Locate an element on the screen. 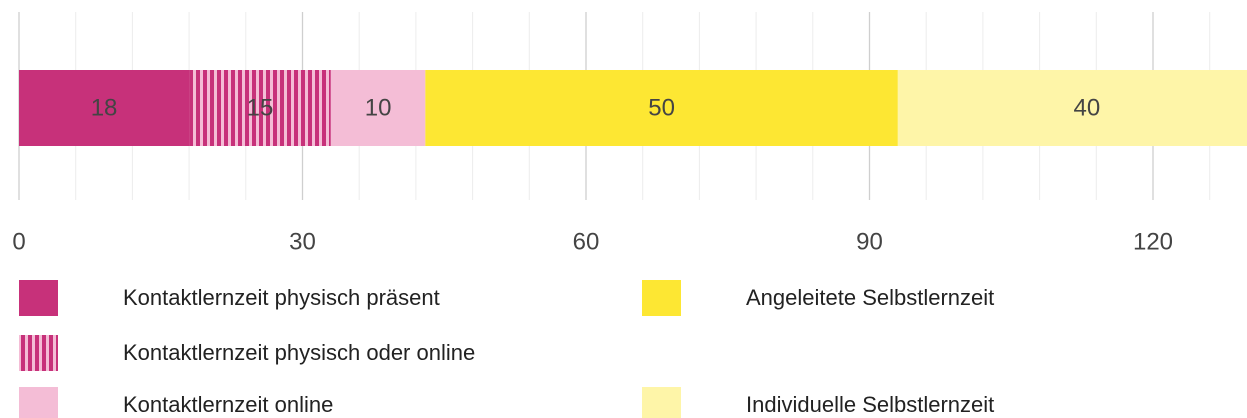 This screenshot has height=418, width=1247. x-tick-label: 60 is located at coordinates (586, 241).